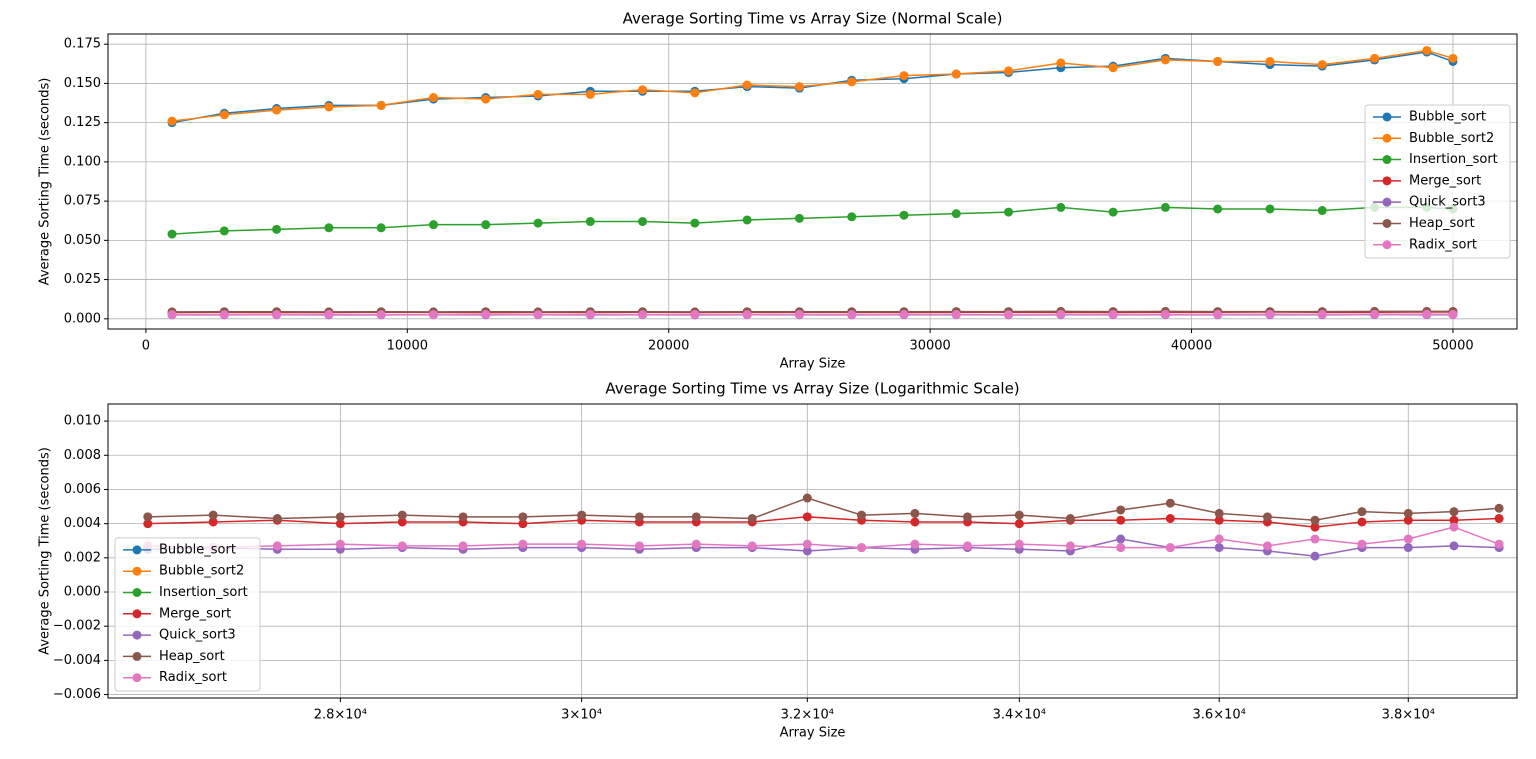 This screenshot has height=759, width=1536. I want to click on y-tick-label: 0.008, so click(82, 455).